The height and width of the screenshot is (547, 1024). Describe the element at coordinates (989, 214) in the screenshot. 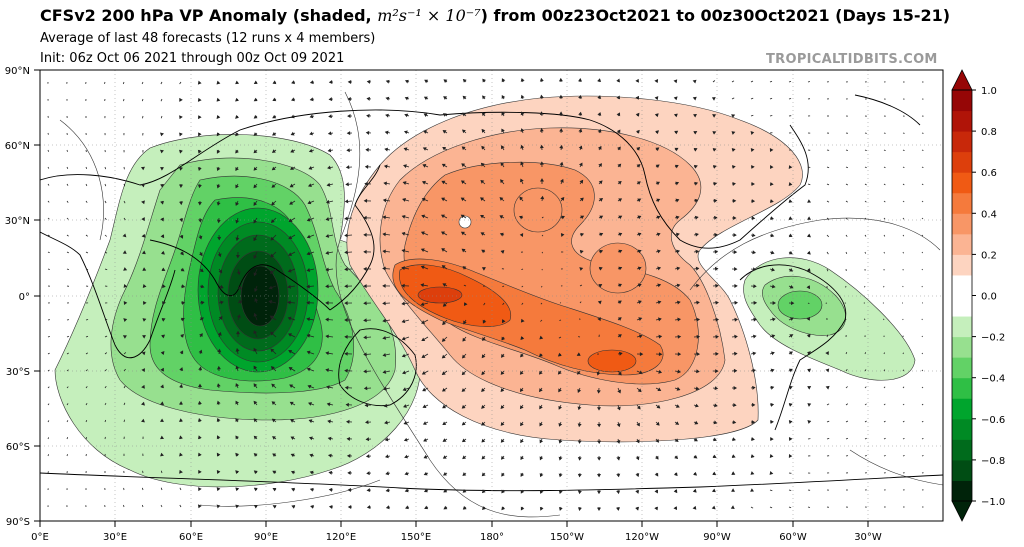

I see `colorbar-tick-label: 0.4` at that location.